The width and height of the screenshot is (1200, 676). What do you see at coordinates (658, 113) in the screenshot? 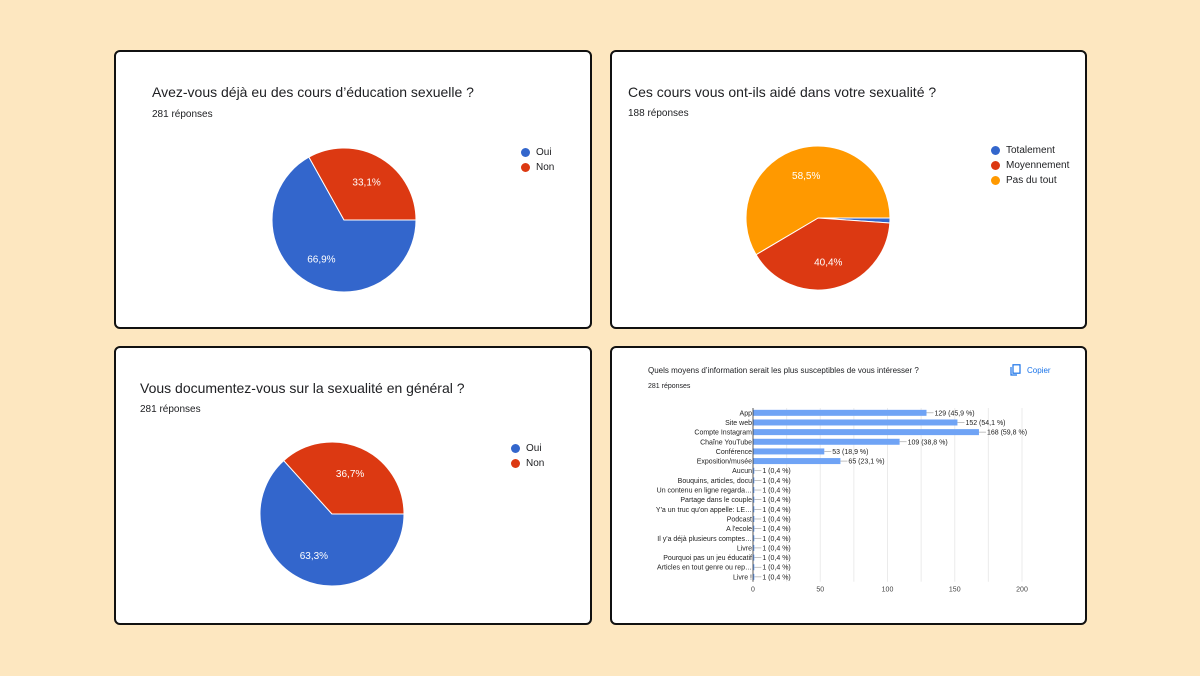
I see `response-count: 188 réponses` at bounding box center [658, 113].